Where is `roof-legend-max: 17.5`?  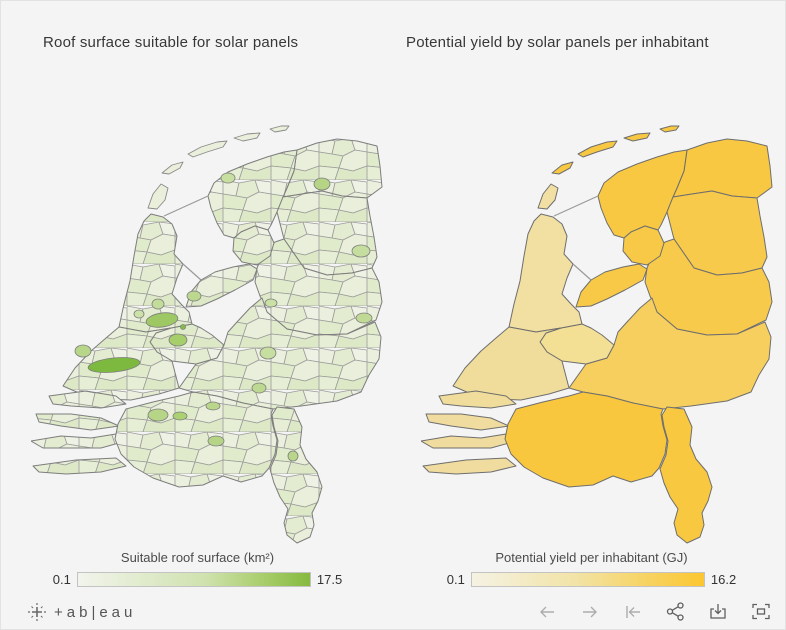 roof-legend-max: 17.5 is located at coordinates (329, 579).